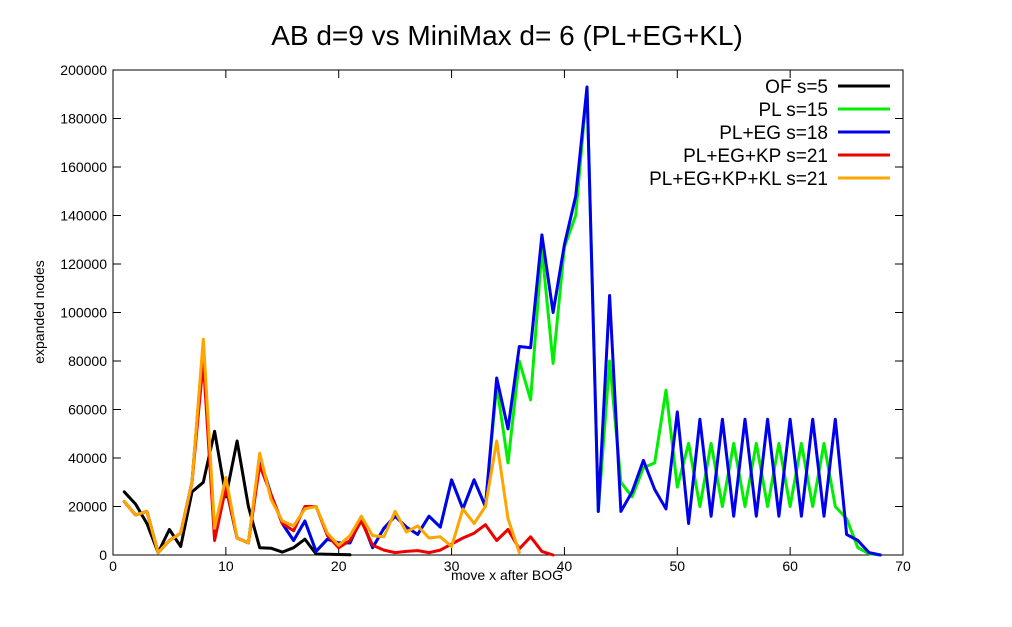 The width and height of the screenshot is (1012, 627). I want to click on legend-label: PL+EG+KP+KL s=21, so click(738, 179).